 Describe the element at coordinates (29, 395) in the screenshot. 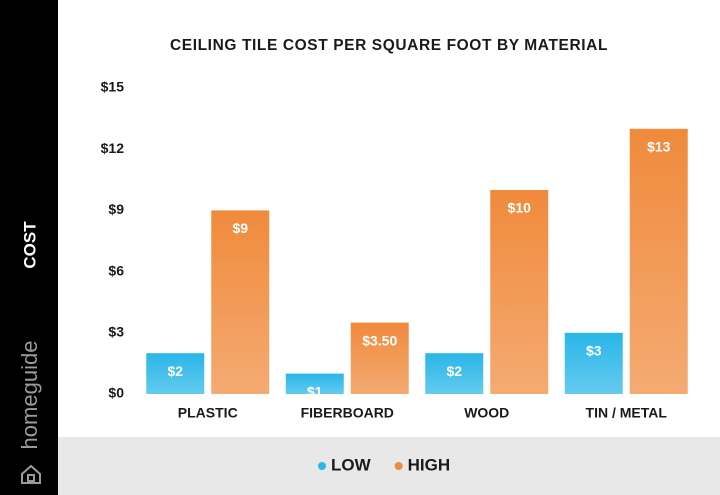

I see `brand: homeguide` at that location.